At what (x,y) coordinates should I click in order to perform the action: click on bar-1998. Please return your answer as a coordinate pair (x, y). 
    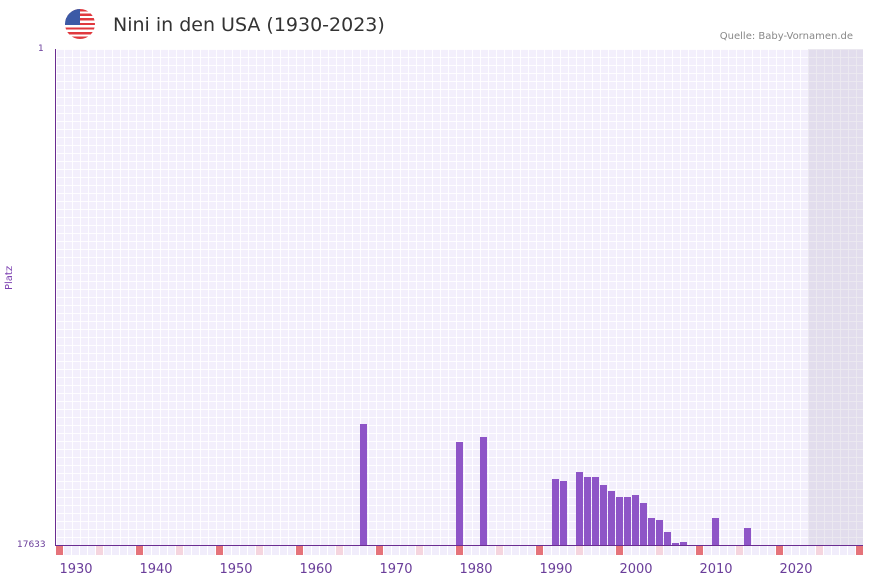
    Looking at the image, I should click on (619, 521).